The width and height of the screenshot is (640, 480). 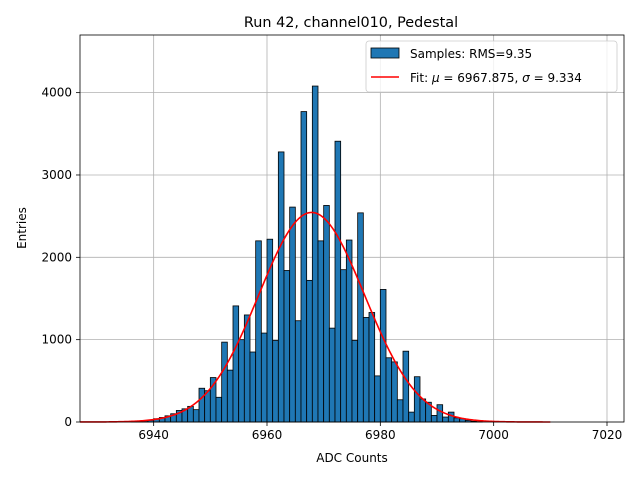 I want to click on x-axis-ticks: 6940 6960 6980 7000 7020, so click(x=380, y=432).